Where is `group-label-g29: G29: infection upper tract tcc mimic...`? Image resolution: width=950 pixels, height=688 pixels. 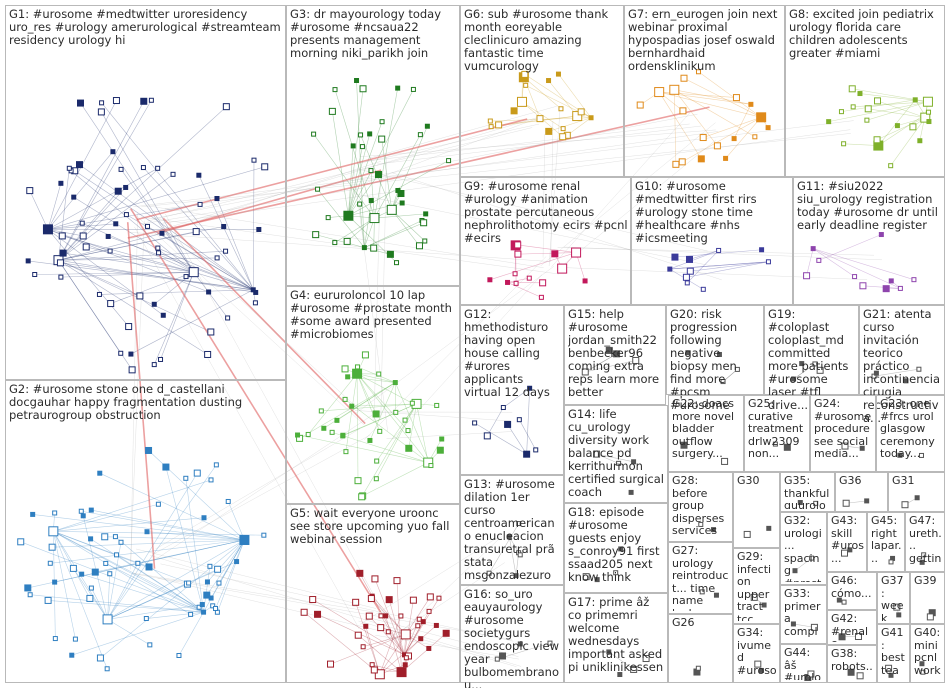
group-label-g29: G29: infection upper tract tcc mimic... is located at coordinates (754, 586).